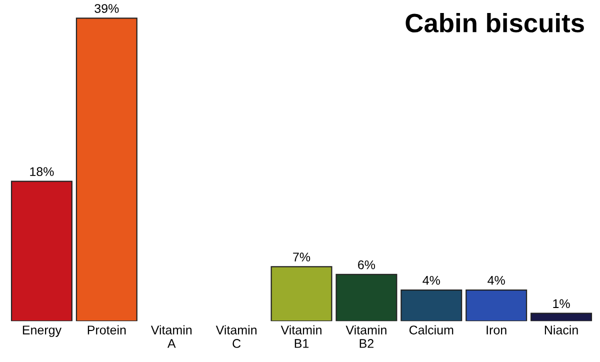 This screenshot has height=362, width=600. Describe the element at coordinates (106, 8) in the screenshot. I see `data-label: 39%` at that location.